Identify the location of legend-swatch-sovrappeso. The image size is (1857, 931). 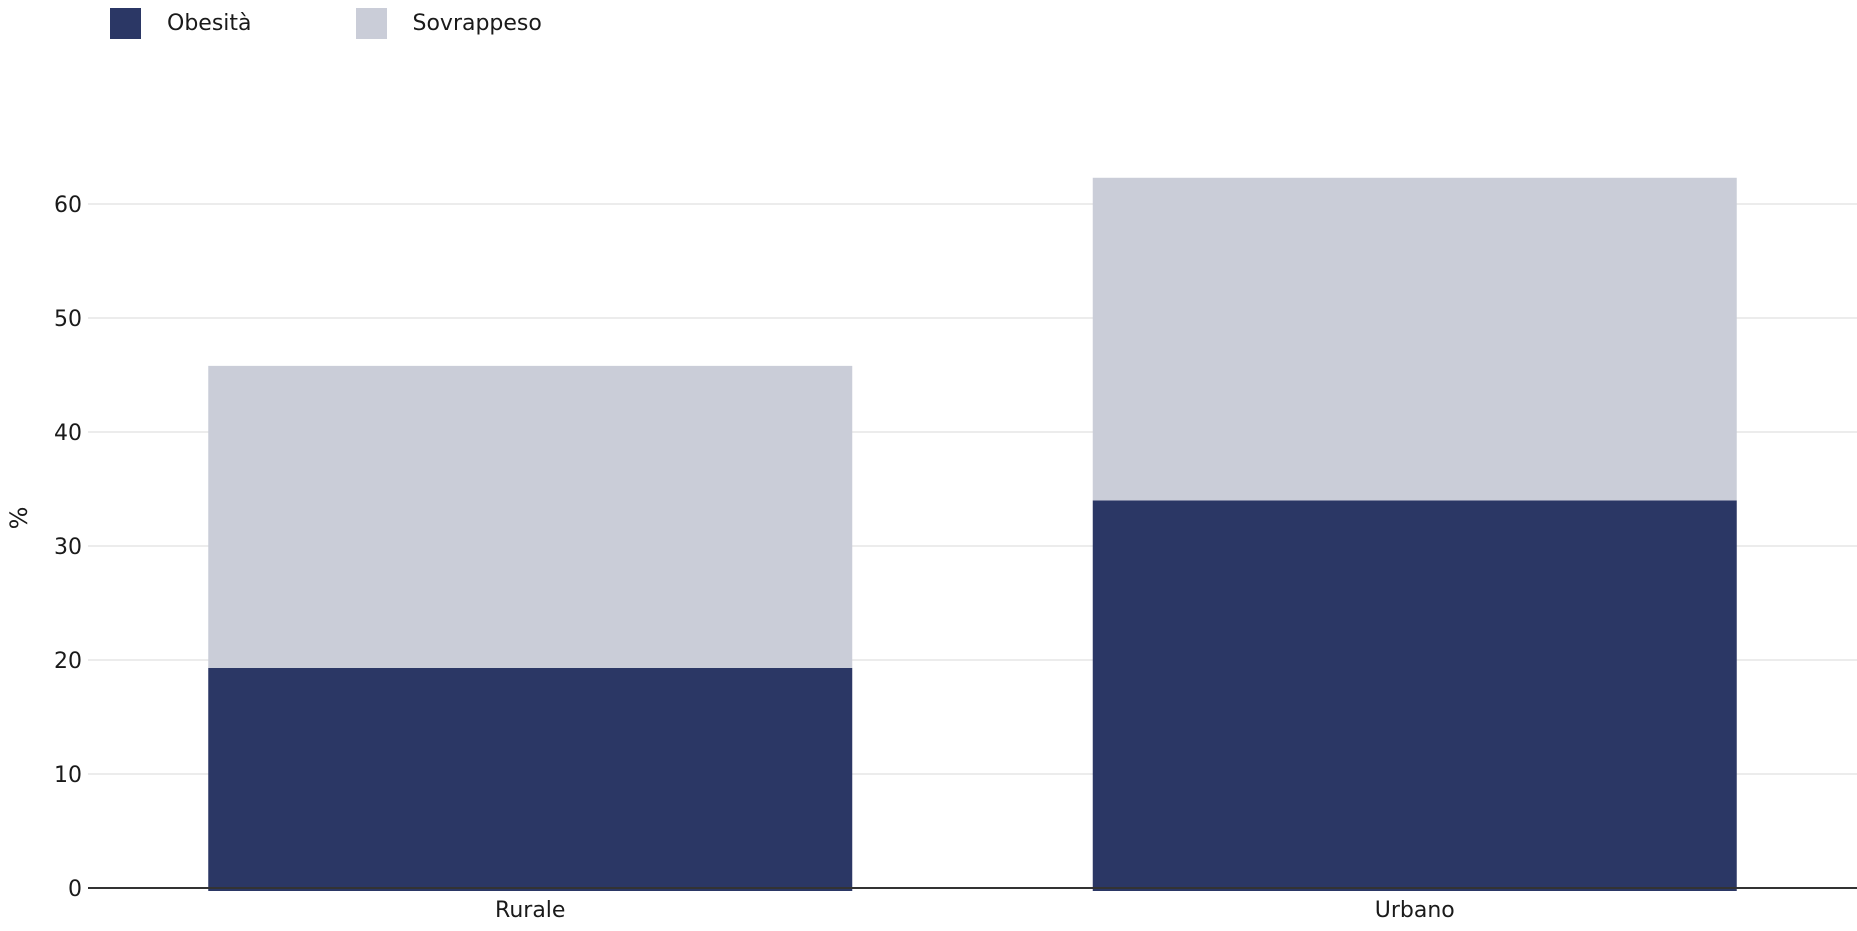
(371, 23).